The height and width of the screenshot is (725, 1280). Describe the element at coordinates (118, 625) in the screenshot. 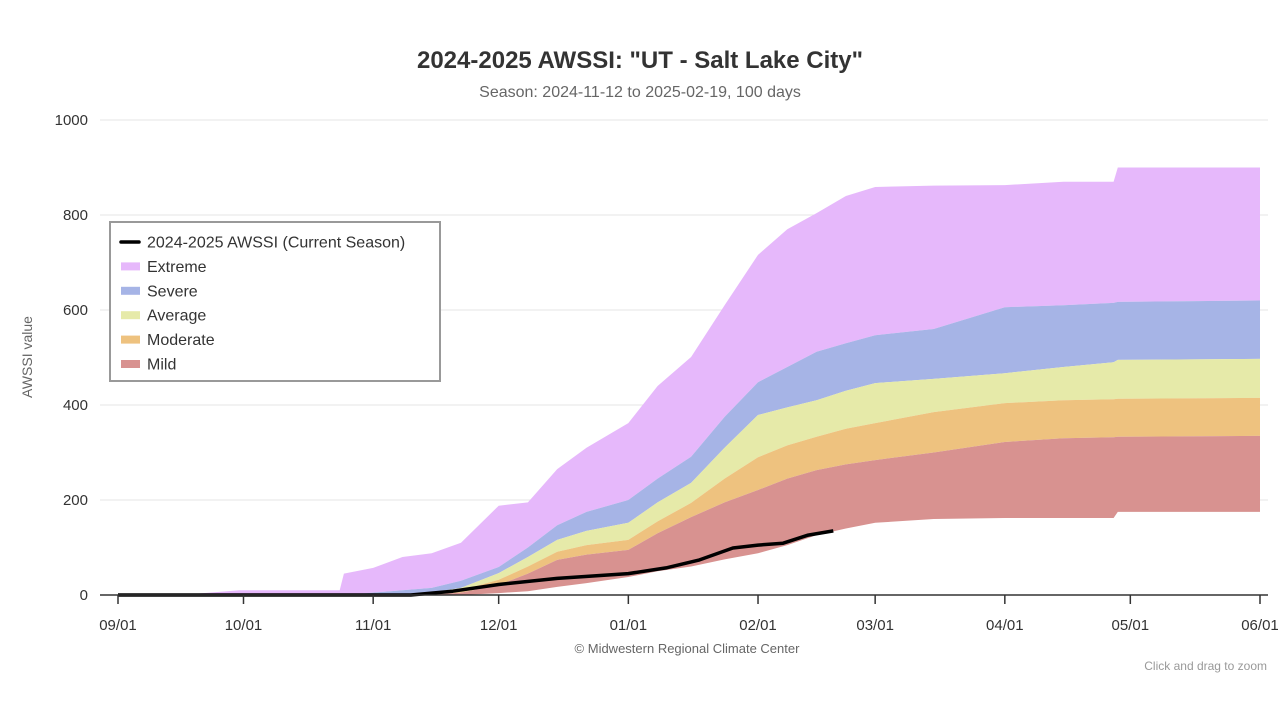

I see `x-tick-label: 09/01` at that location.